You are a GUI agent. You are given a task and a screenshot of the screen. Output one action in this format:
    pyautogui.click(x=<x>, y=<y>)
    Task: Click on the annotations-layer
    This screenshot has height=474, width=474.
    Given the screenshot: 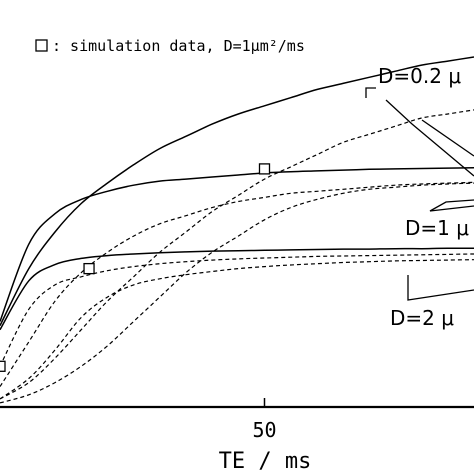 What is the action you would take?
    pyautogui.click(x=419, y=194)
    